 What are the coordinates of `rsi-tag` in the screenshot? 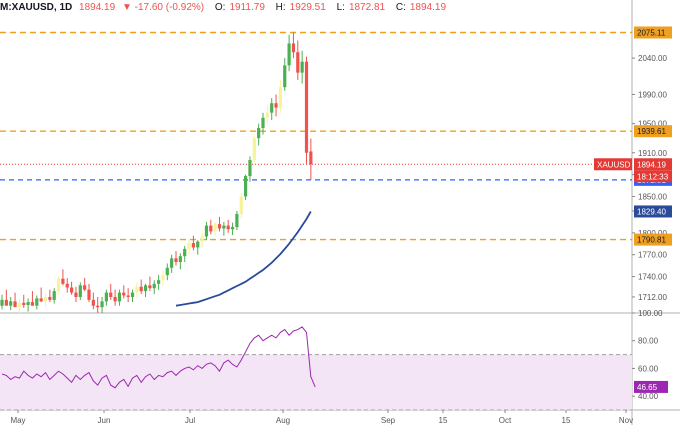 It's located at (651, 386).